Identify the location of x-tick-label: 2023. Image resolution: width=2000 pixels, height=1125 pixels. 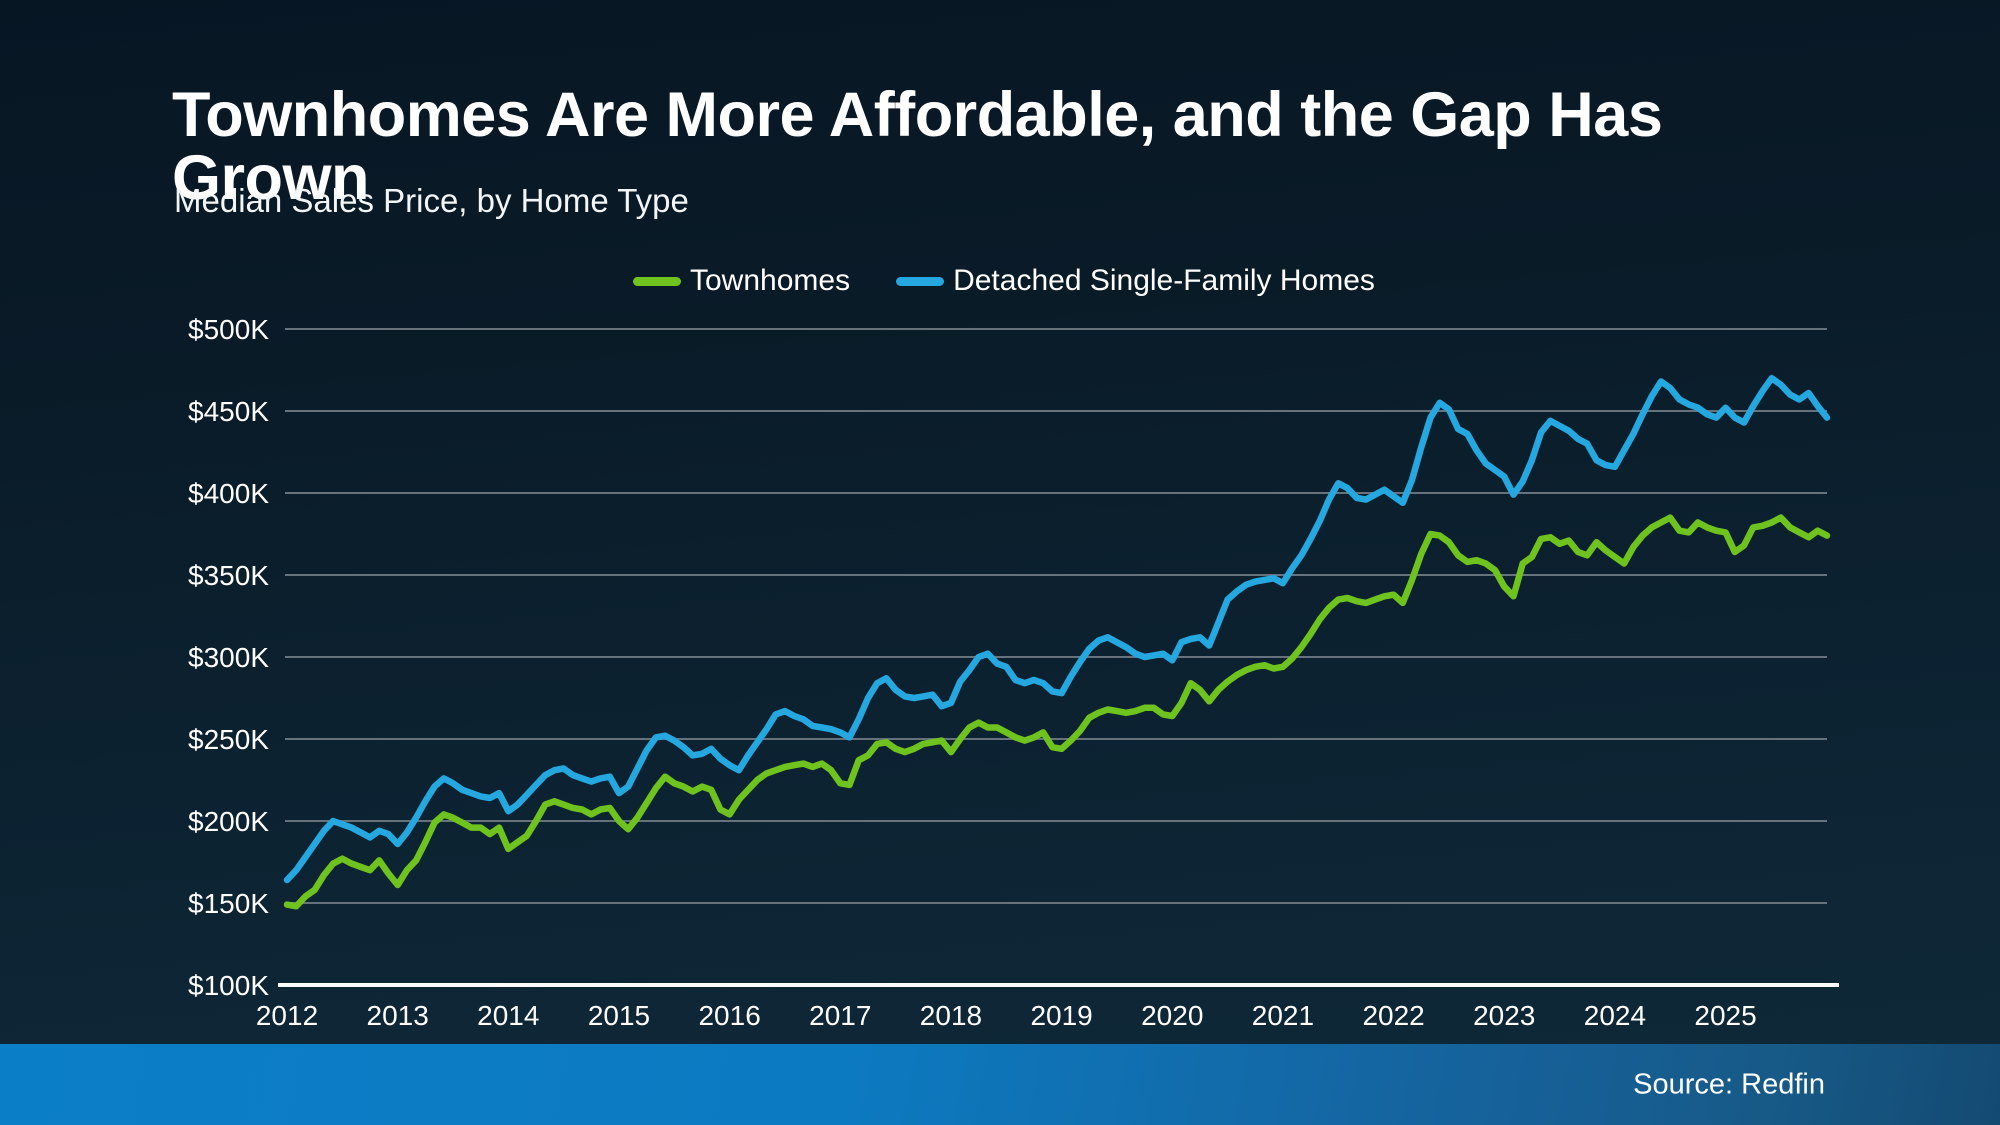
(1504, 1015).